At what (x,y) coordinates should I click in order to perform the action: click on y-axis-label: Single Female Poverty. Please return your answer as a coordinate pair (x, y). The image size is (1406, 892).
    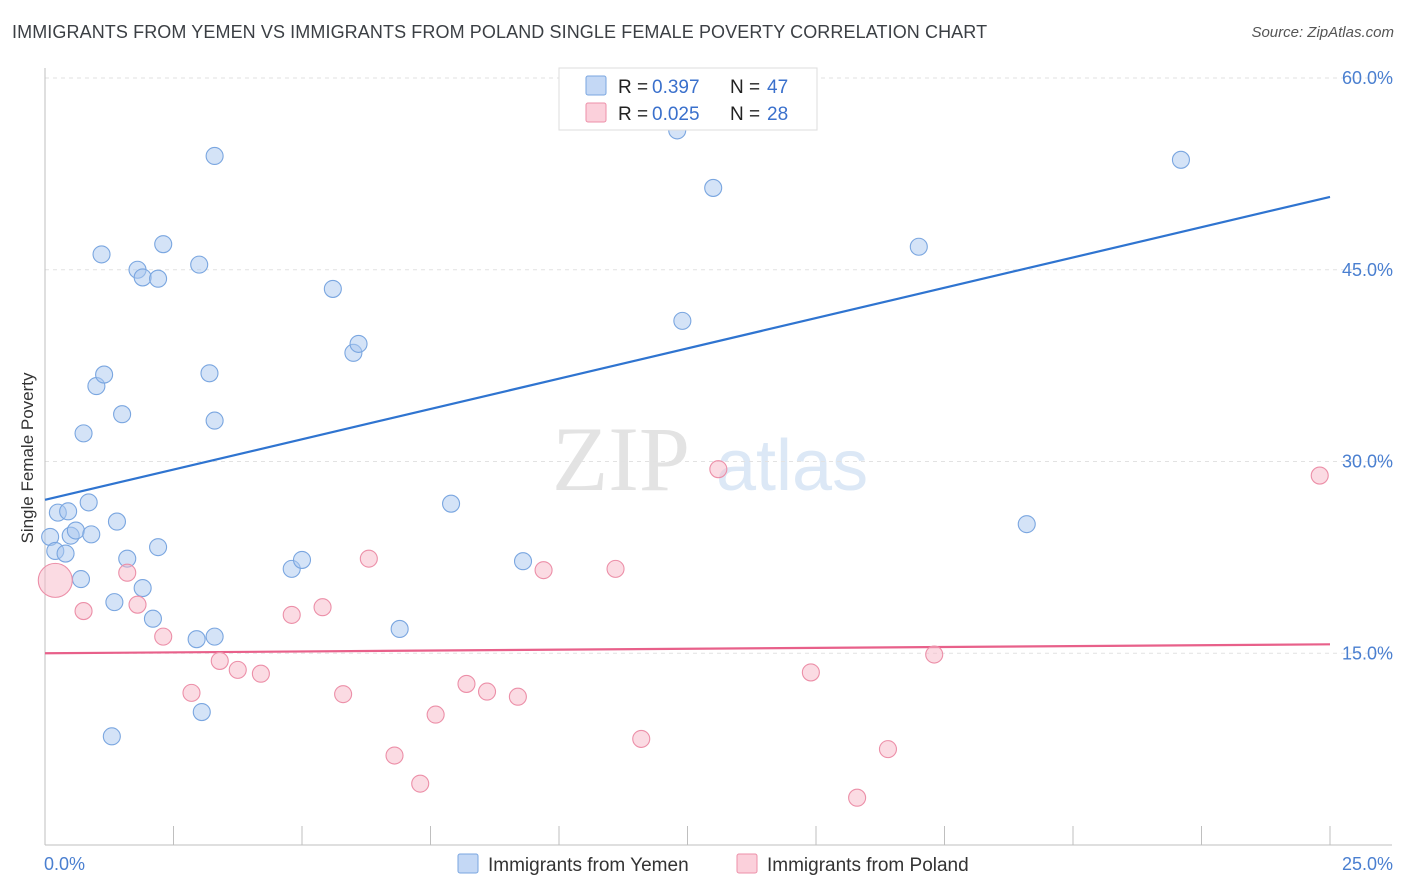
    Looking at the image, I should click on (27, 458).